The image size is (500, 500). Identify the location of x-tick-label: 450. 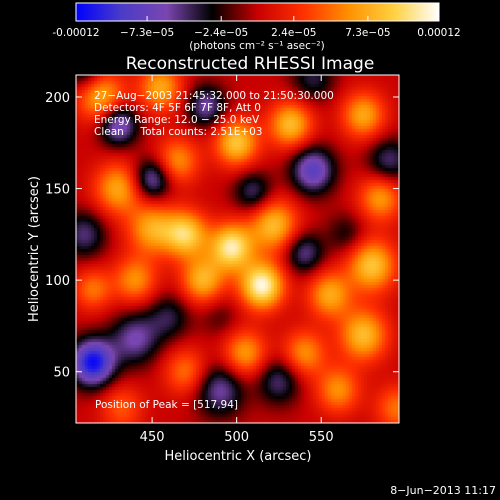
(152, 437).